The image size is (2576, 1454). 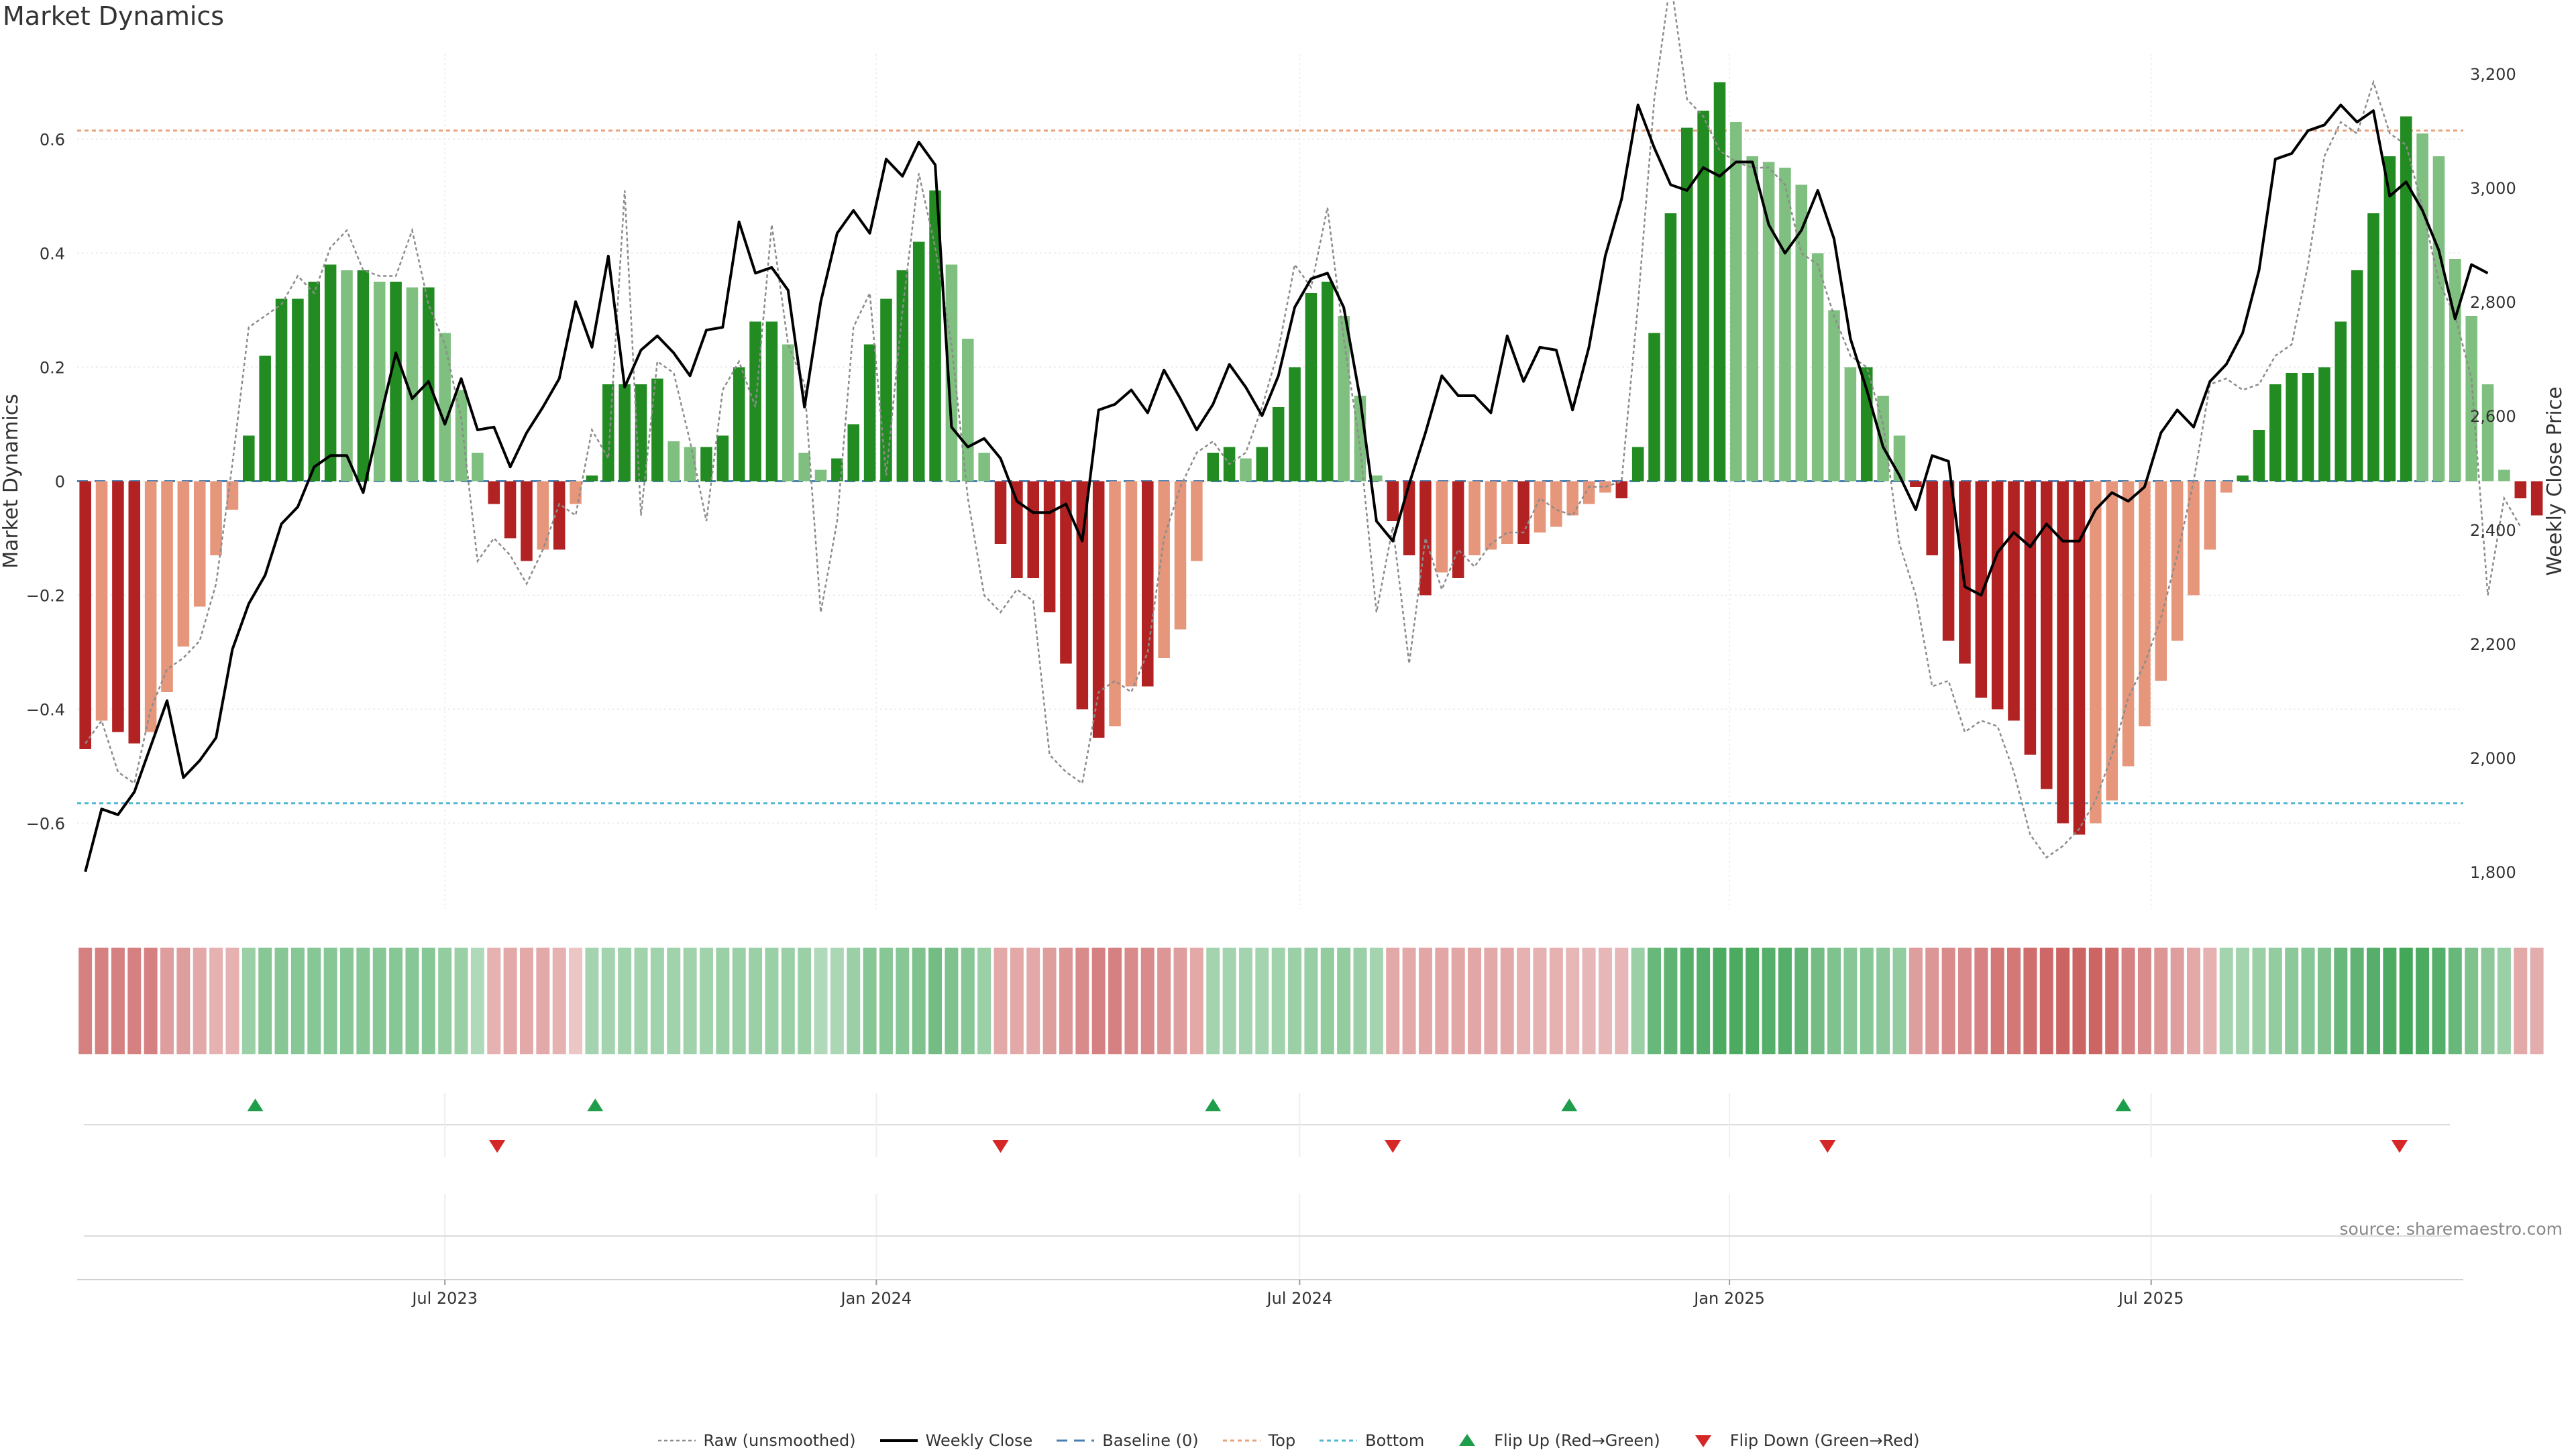 I want to click on y2-tick-label: 2,000, so click(x=2493, y=758).